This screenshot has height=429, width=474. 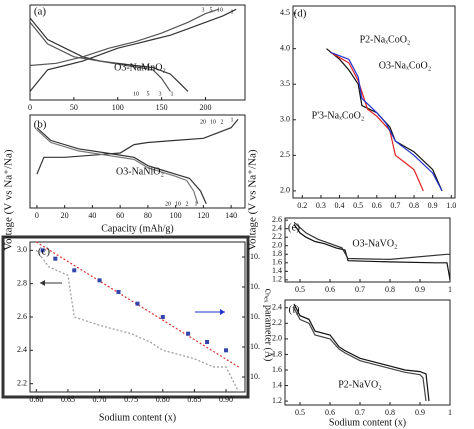 I want to click on x-tick-label: 0.85, so click(x=194, y=399).